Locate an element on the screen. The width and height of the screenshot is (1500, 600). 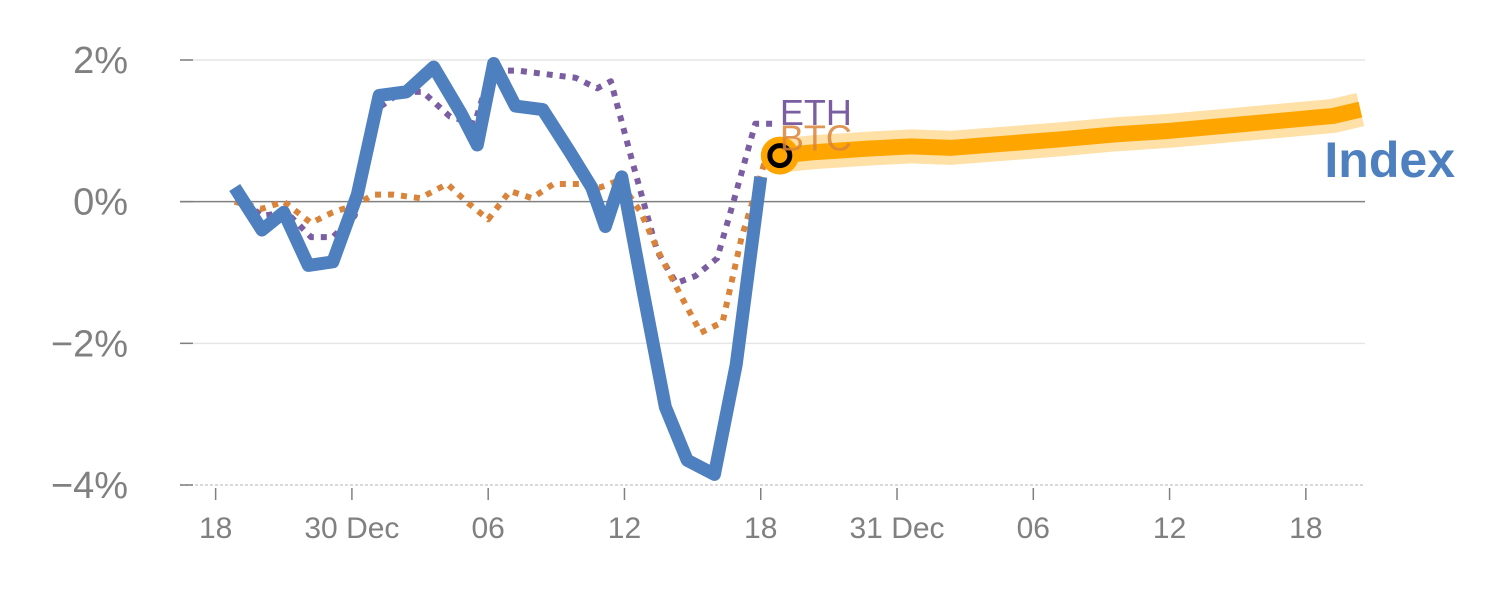
series-label-index: Index is located at coordinates (1389, 160).